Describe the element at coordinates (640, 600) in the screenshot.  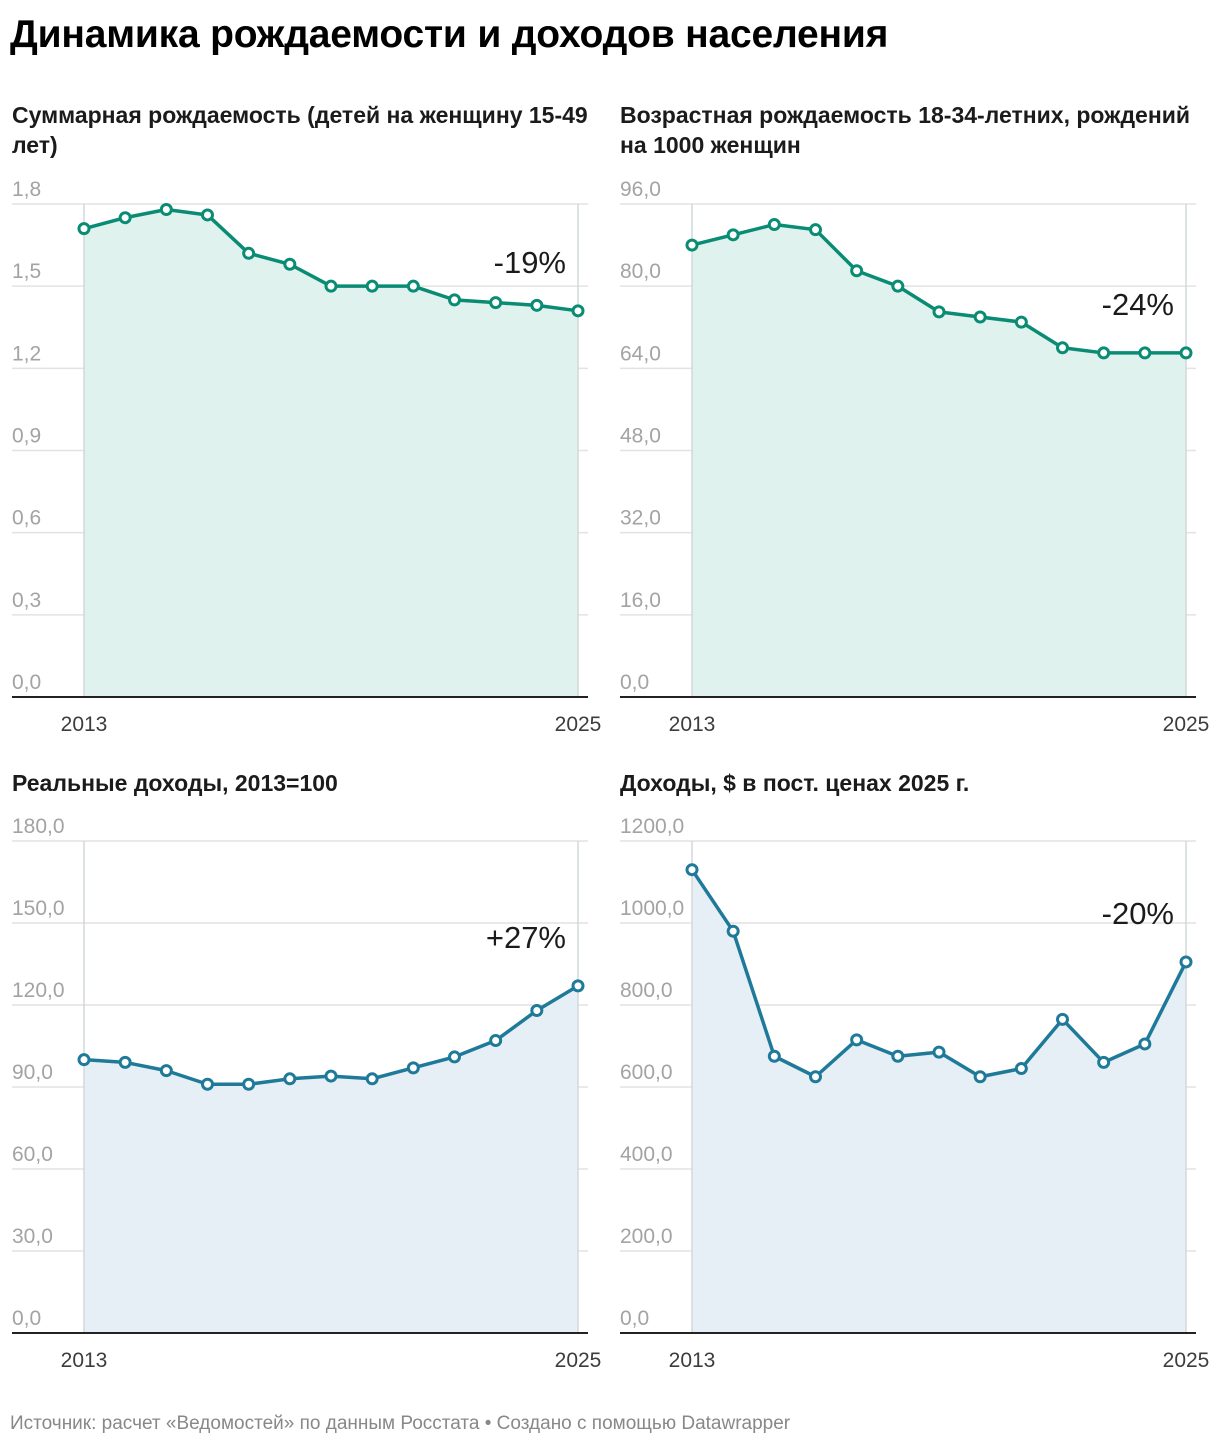
I see `y-tick-label: 16,0` at that location.